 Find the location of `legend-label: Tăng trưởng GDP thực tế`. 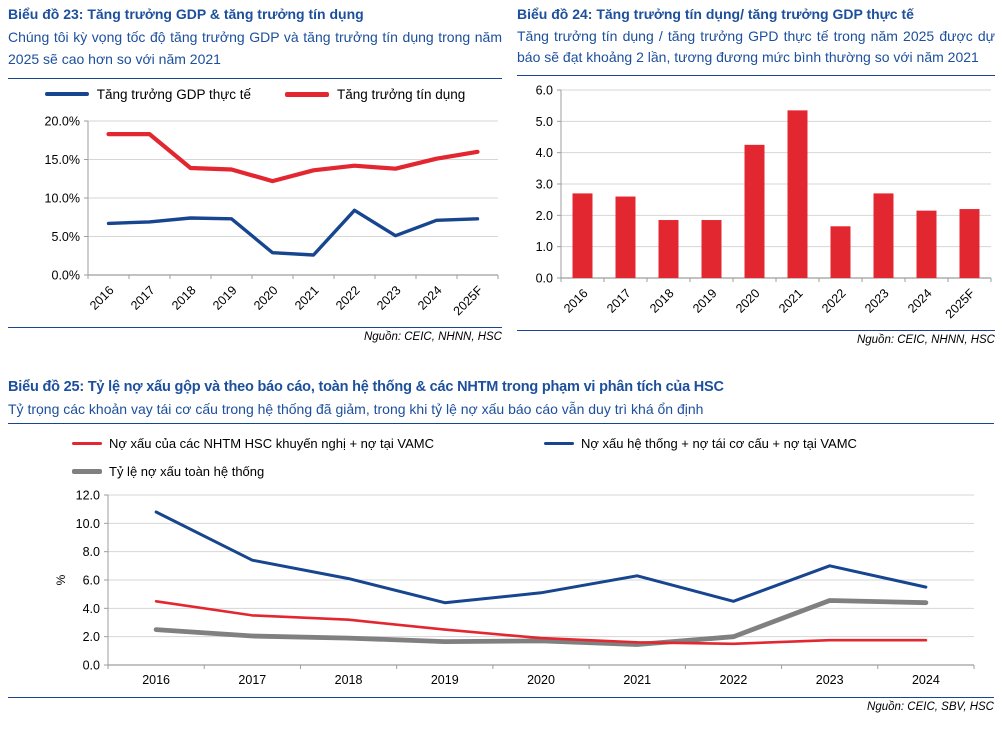

legend-label: Tăng trưởng GDP thực tế is located at coordinates (174, 94).